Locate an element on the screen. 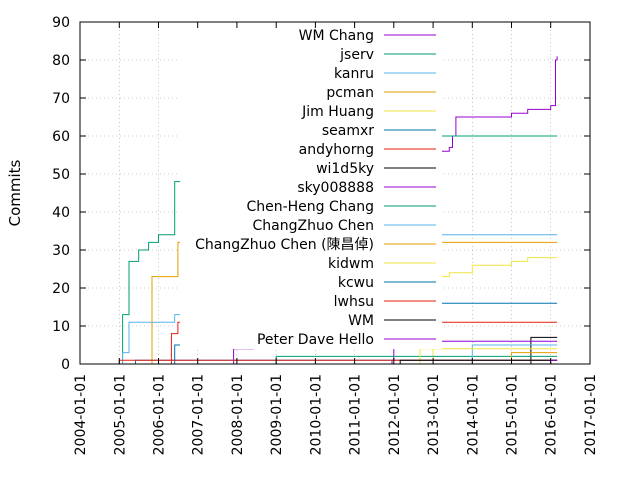 This screenshot has height=480, width=640. legend-label-1: jserv is located at coordinates (356, 55).